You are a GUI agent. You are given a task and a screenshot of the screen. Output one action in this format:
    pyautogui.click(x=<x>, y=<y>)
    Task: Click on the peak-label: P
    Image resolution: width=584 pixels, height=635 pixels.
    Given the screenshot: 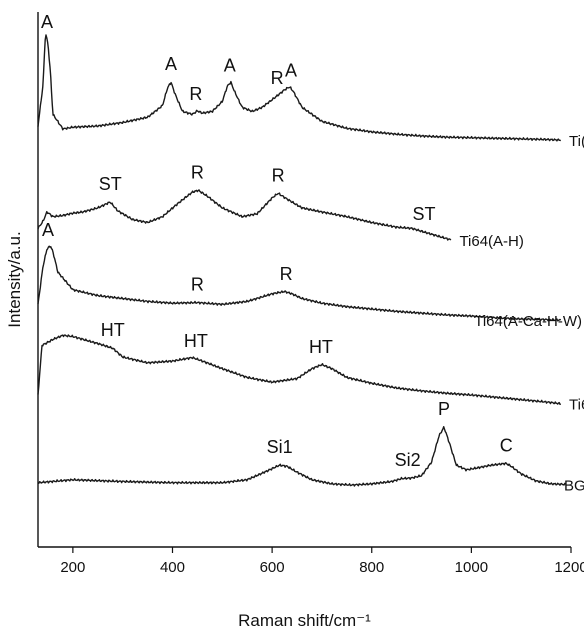 What is the action you would take?
    pyautogui.click(x=444, y=409)
    